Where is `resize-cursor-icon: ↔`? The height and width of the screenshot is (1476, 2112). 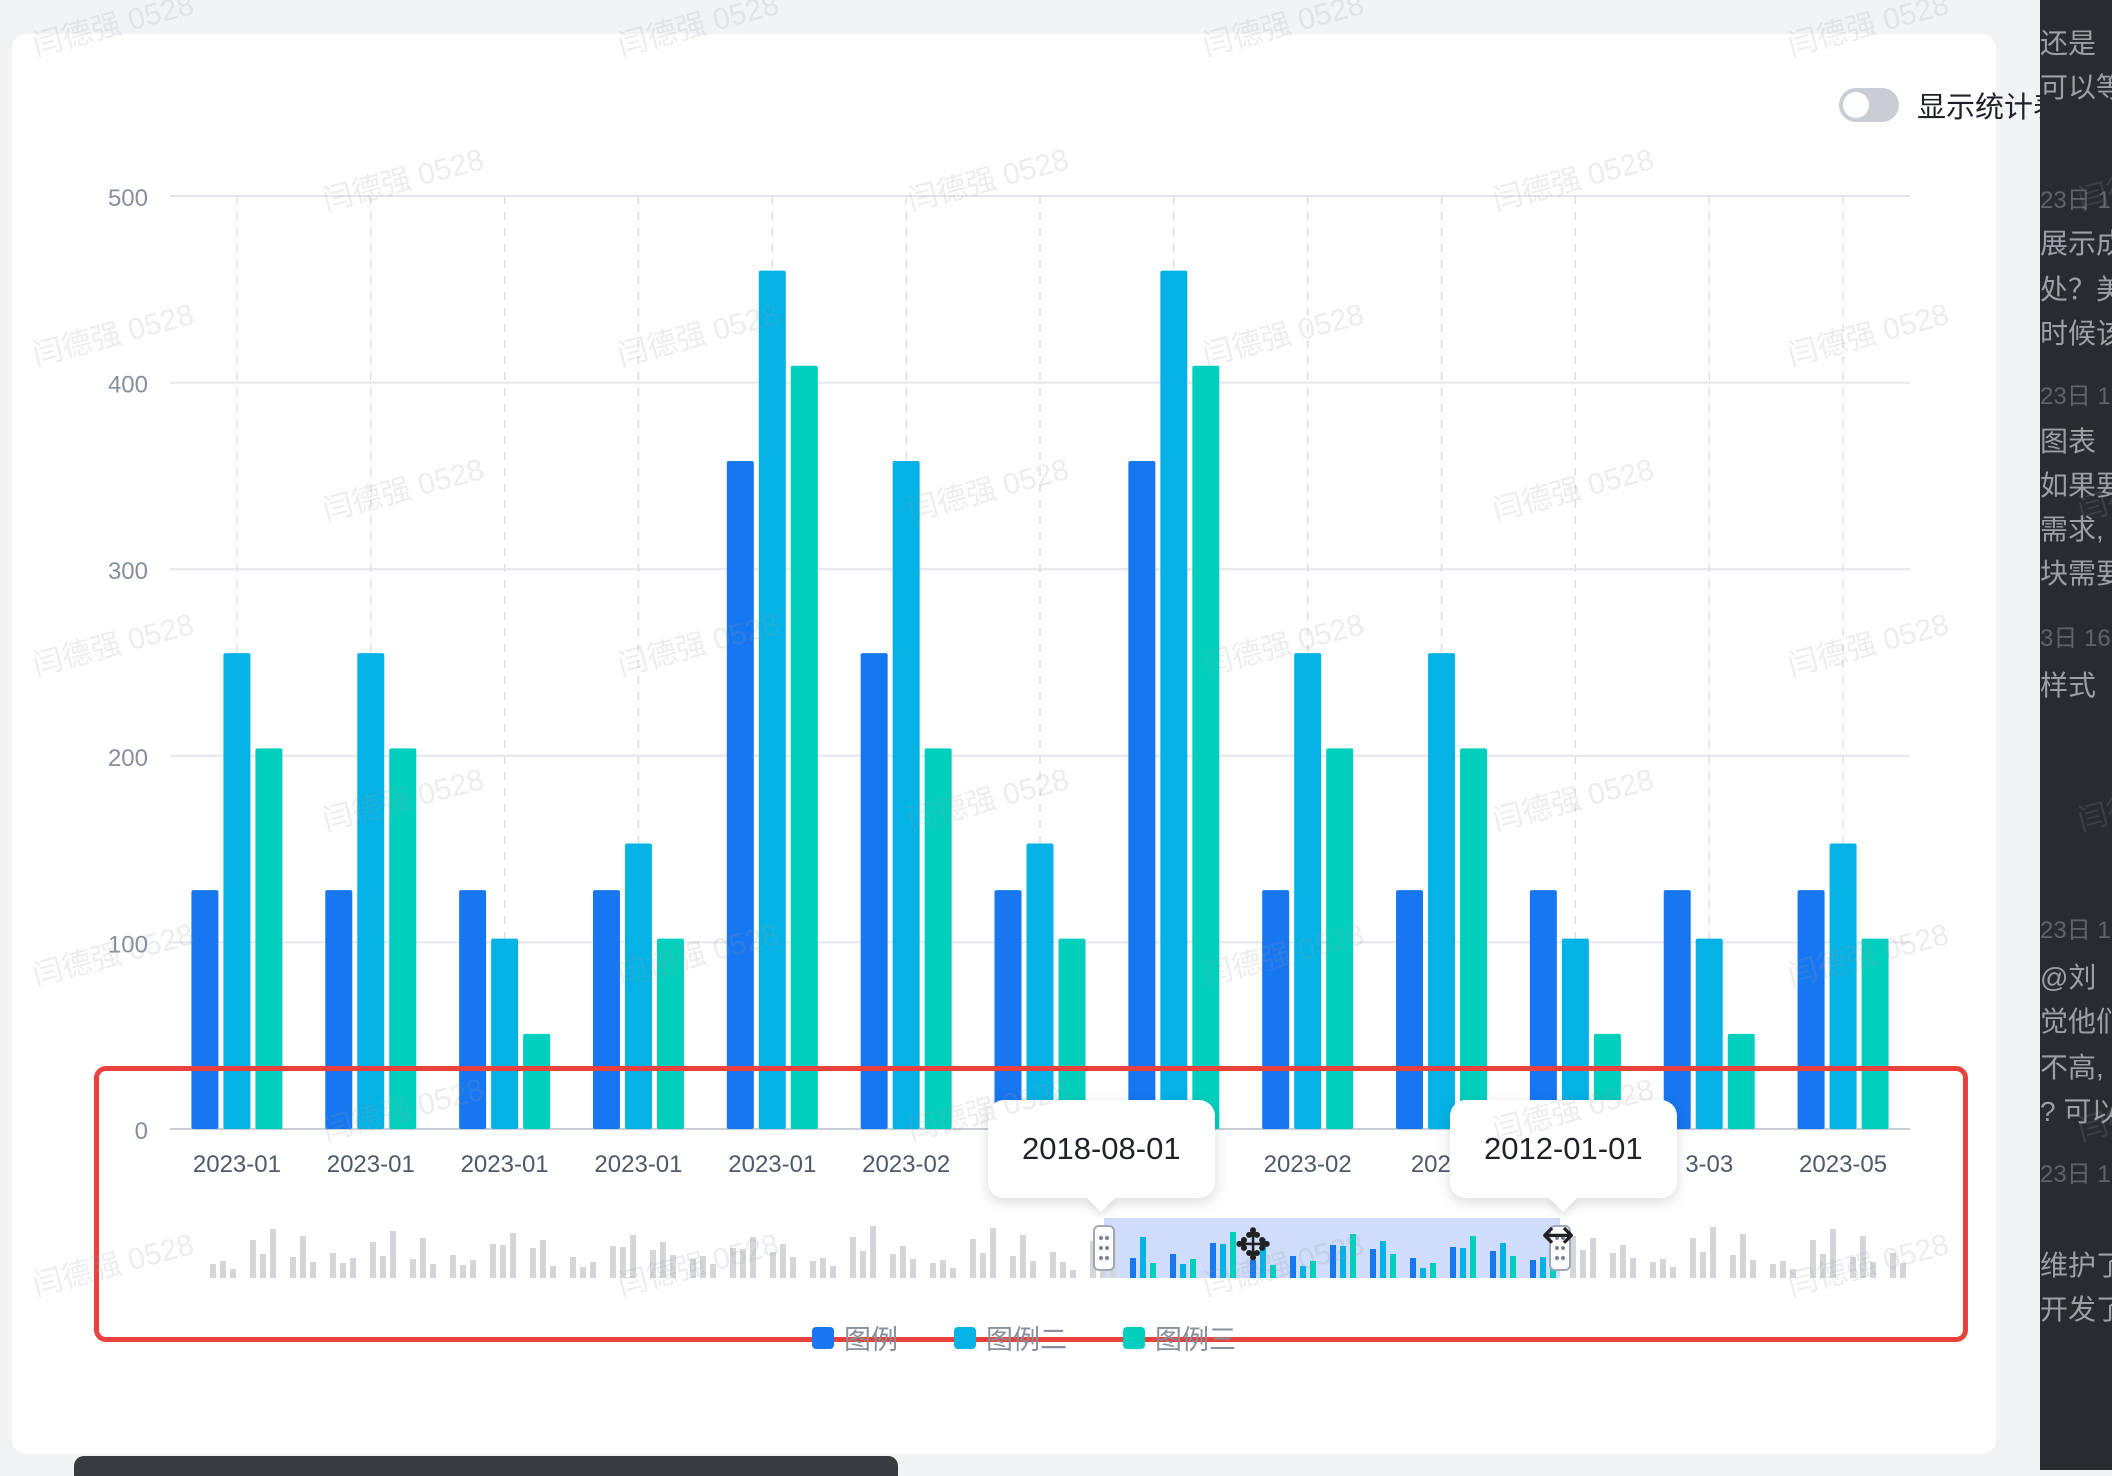
resize-cursor-icon: ↔ is located at coordinates (1558, 1235).